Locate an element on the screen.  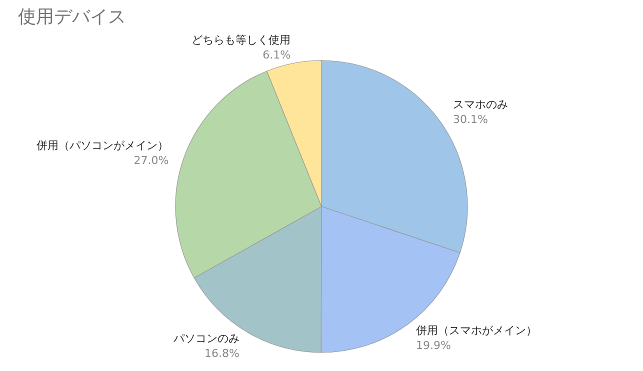
slice-label: 併用（パソコンがメイン） is located at coordinates (102, 145).